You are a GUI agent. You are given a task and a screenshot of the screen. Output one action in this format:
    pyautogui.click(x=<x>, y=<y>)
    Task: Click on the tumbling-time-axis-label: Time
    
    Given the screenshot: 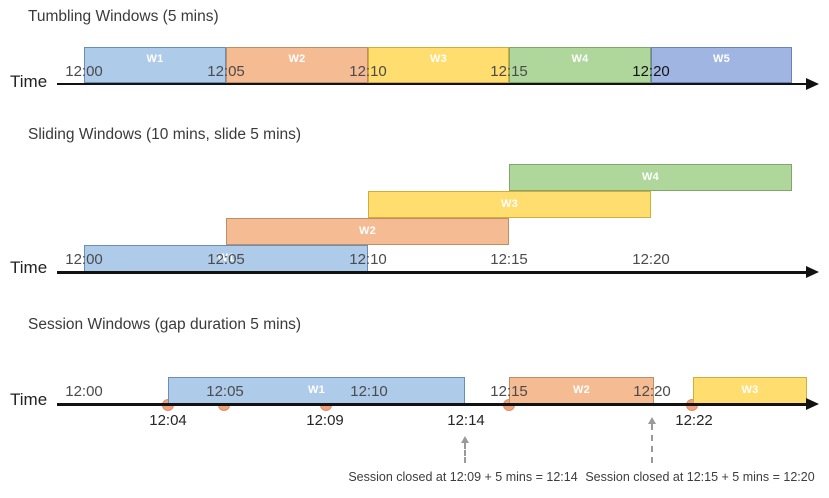 What is the action you would take?
    pyautogui.click(x=29, y=81)
    